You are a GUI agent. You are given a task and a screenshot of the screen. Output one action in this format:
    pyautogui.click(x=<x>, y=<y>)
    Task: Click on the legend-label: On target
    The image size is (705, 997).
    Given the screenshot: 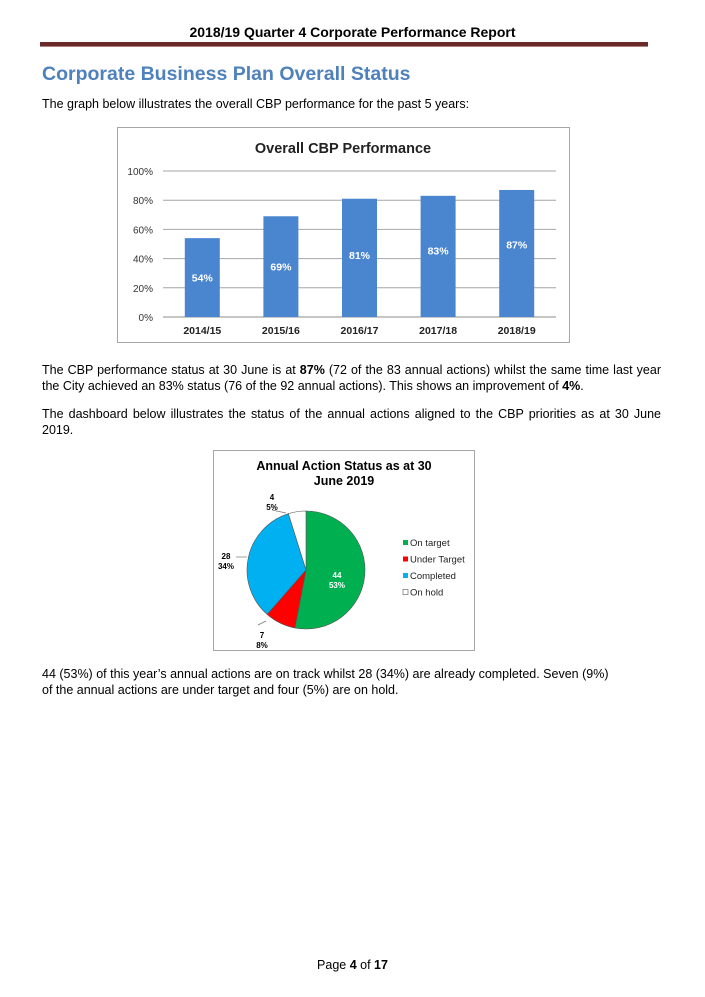 What is the action you would take?
    pyautogui.click(x=430, y=543)
    